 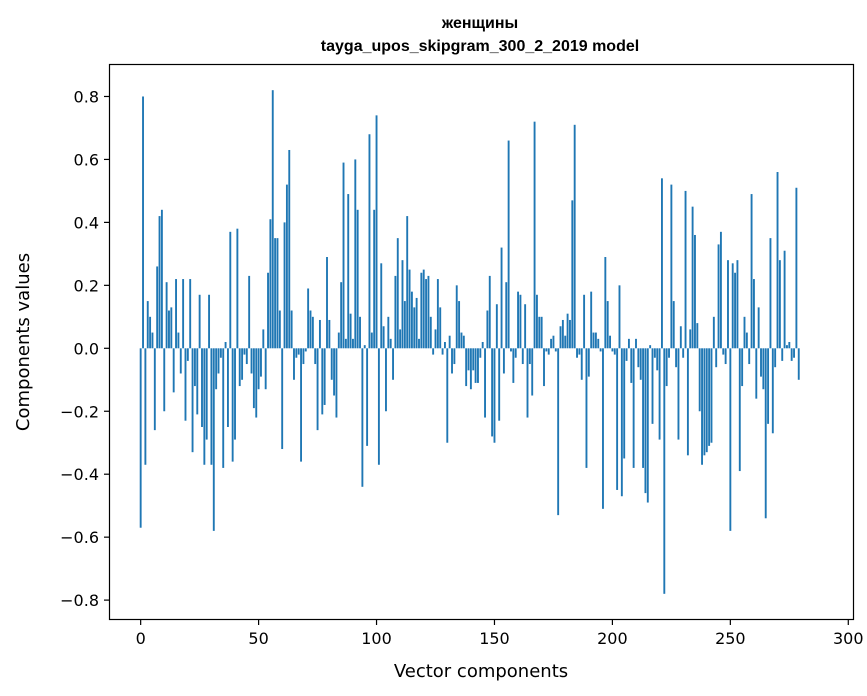 What do you see at coordinates (79, 474) in the screenshot?
I see `y-tick-label: −0.4` at bounding box center [79, 474].